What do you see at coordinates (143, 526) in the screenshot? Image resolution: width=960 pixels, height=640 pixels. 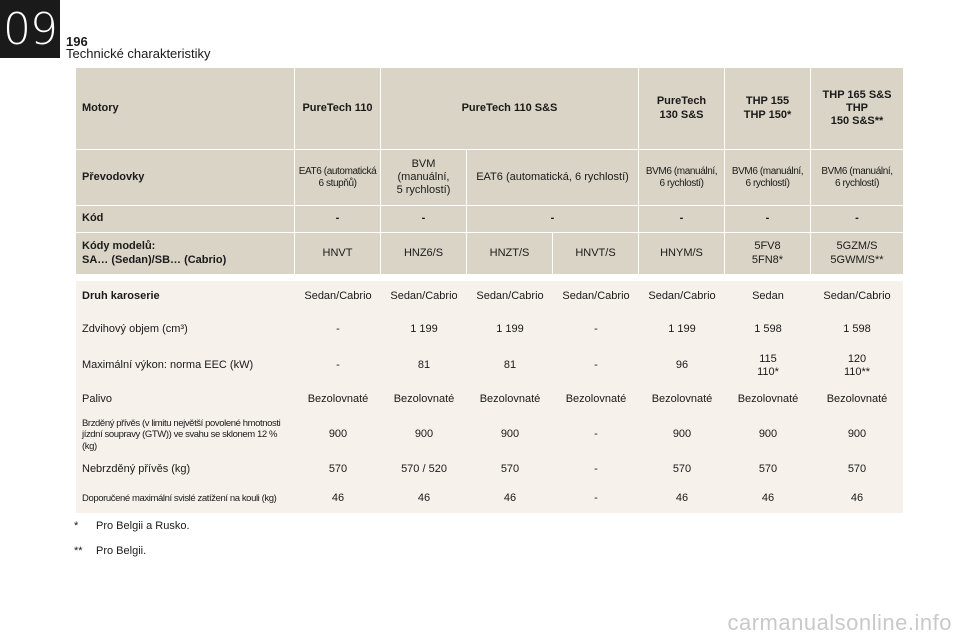 I see `footnote-text: Pro Belgii a Rusko.` at bounding box center [143, 526].